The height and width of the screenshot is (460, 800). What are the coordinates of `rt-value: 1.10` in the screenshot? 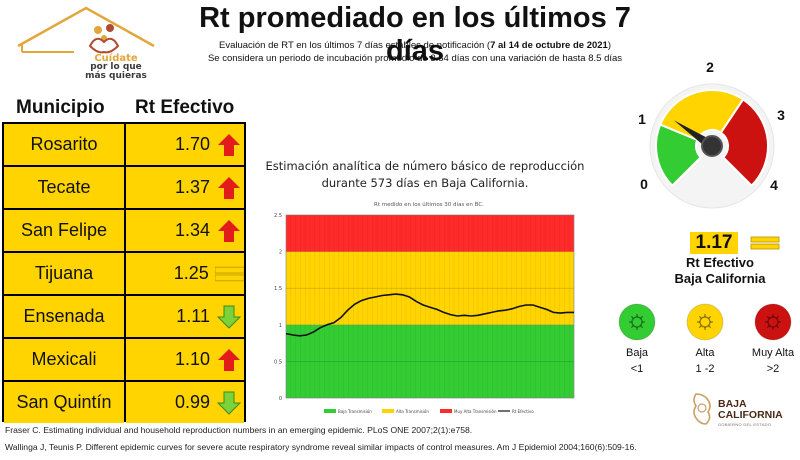 It's located at (192, 359).